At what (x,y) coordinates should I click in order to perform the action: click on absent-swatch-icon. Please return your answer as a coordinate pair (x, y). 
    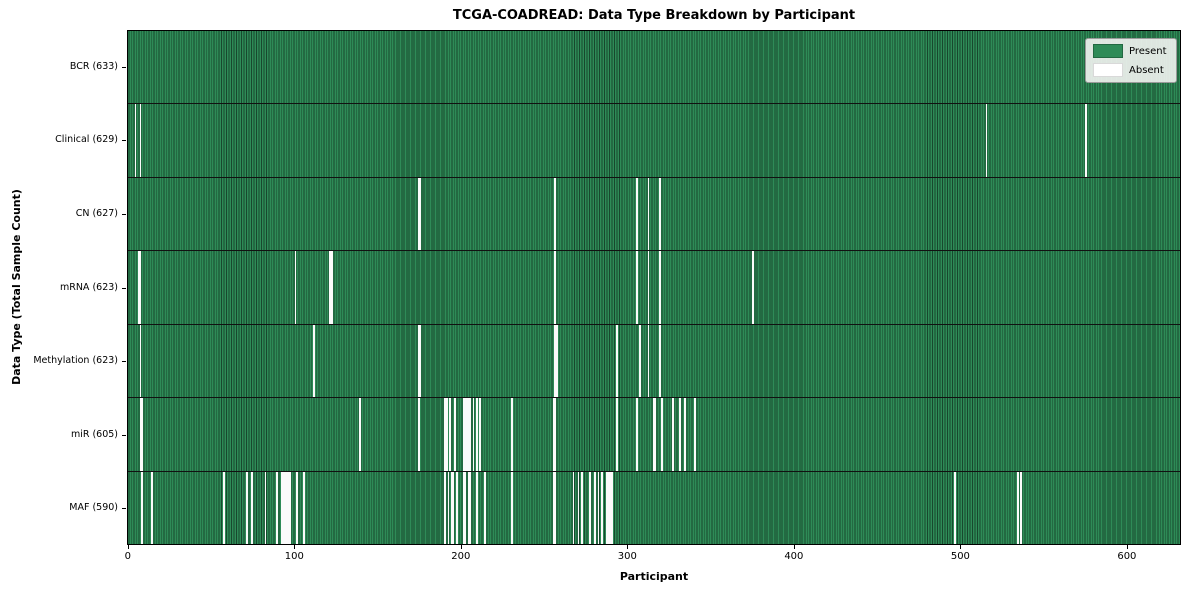
    Looking at the image, I should click on (1108, 70).